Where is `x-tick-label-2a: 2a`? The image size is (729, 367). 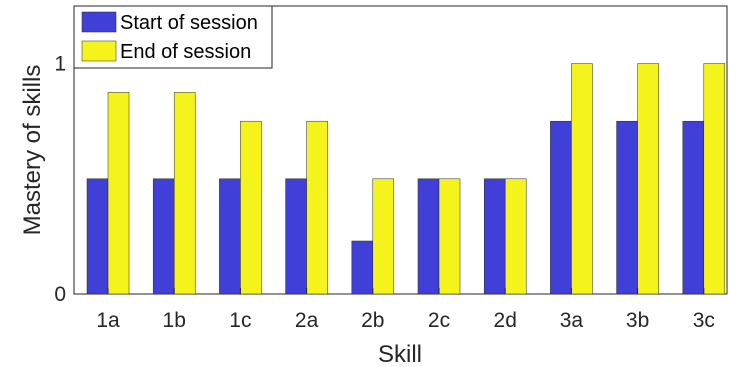 x-tick-label-2a: 2a is located at coordinates (307, 320).